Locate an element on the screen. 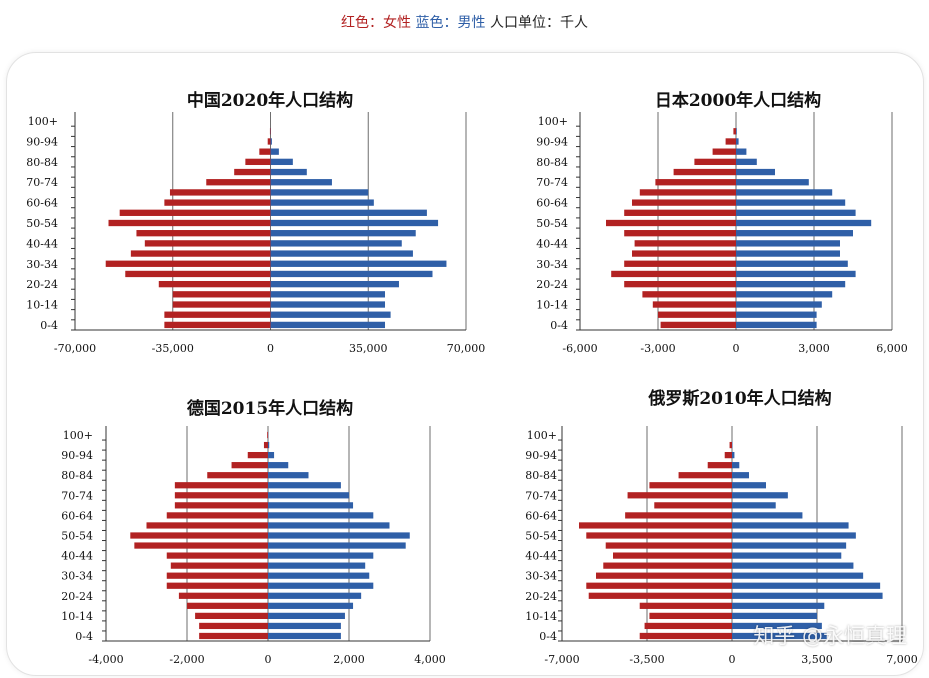 The width and height of the screenshot is (929, 678). age-group-label: 50-54 is located at coordinates (552, 223).